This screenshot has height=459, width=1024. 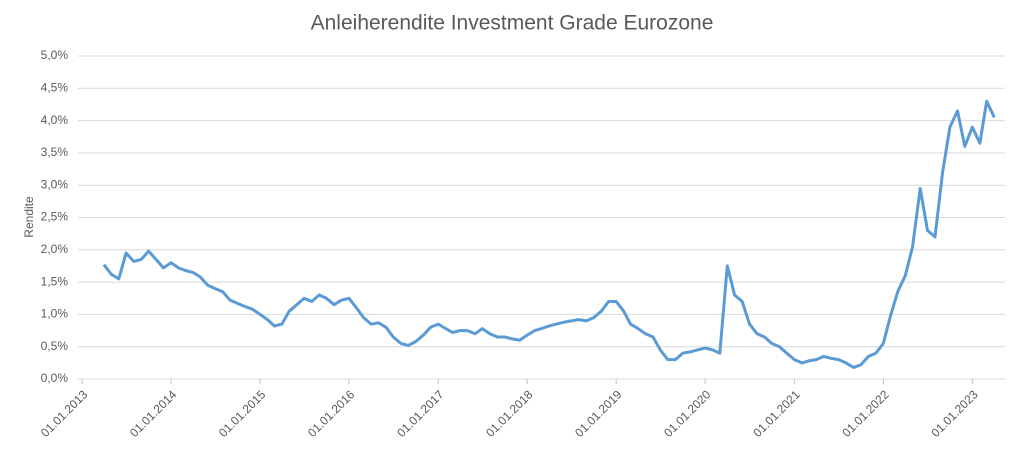 What do you see at coordinates (55, 55) in the screenshot?
I see `y-tick-label: 5,0%` at bounding box center [55, 55].